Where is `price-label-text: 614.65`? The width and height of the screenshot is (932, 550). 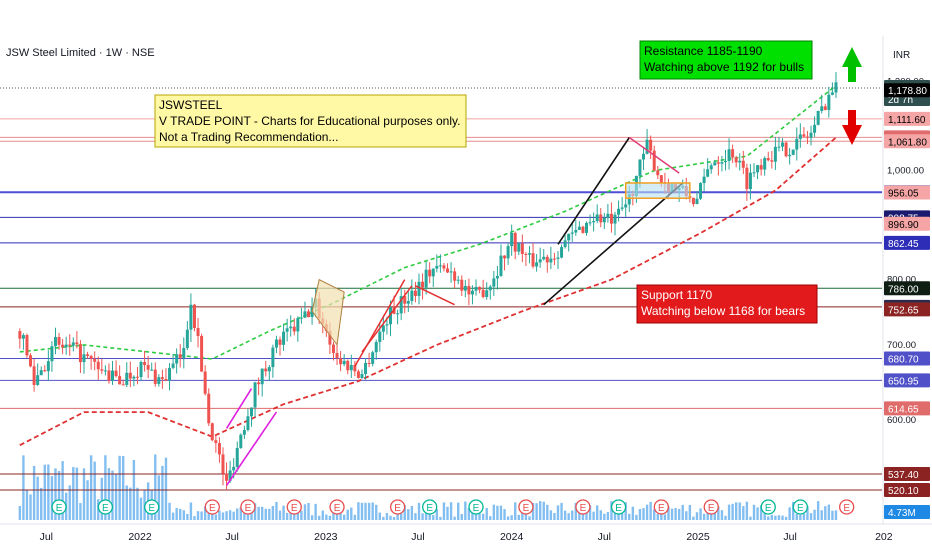
price-label-text: 614.65 is located at coordinates (903, 409).